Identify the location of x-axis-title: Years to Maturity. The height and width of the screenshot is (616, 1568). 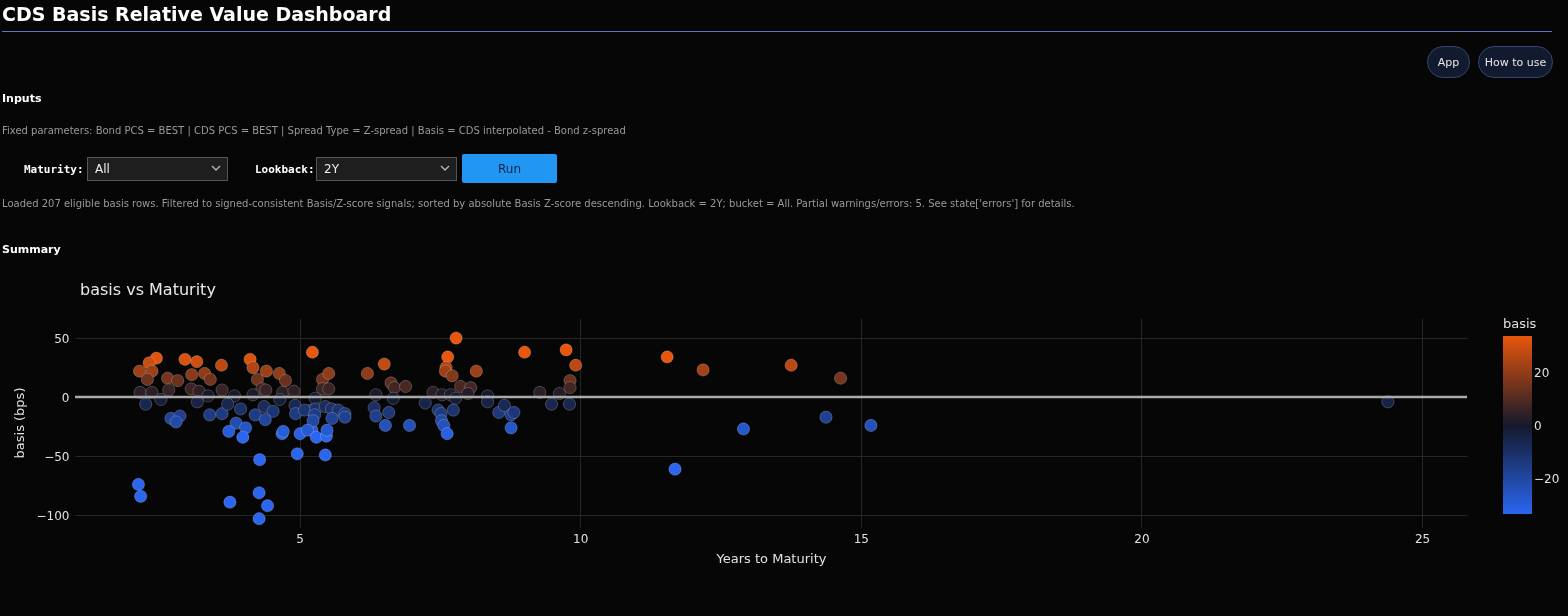
(771, 558).